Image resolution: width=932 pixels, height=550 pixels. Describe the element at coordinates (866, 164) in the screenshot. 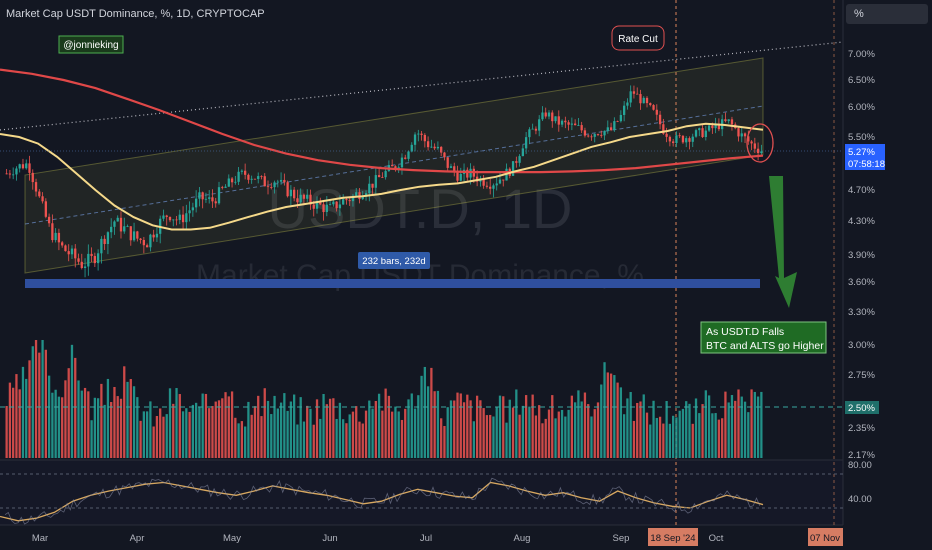

I see `price-tag-countdown: 07:58:18` at that location.